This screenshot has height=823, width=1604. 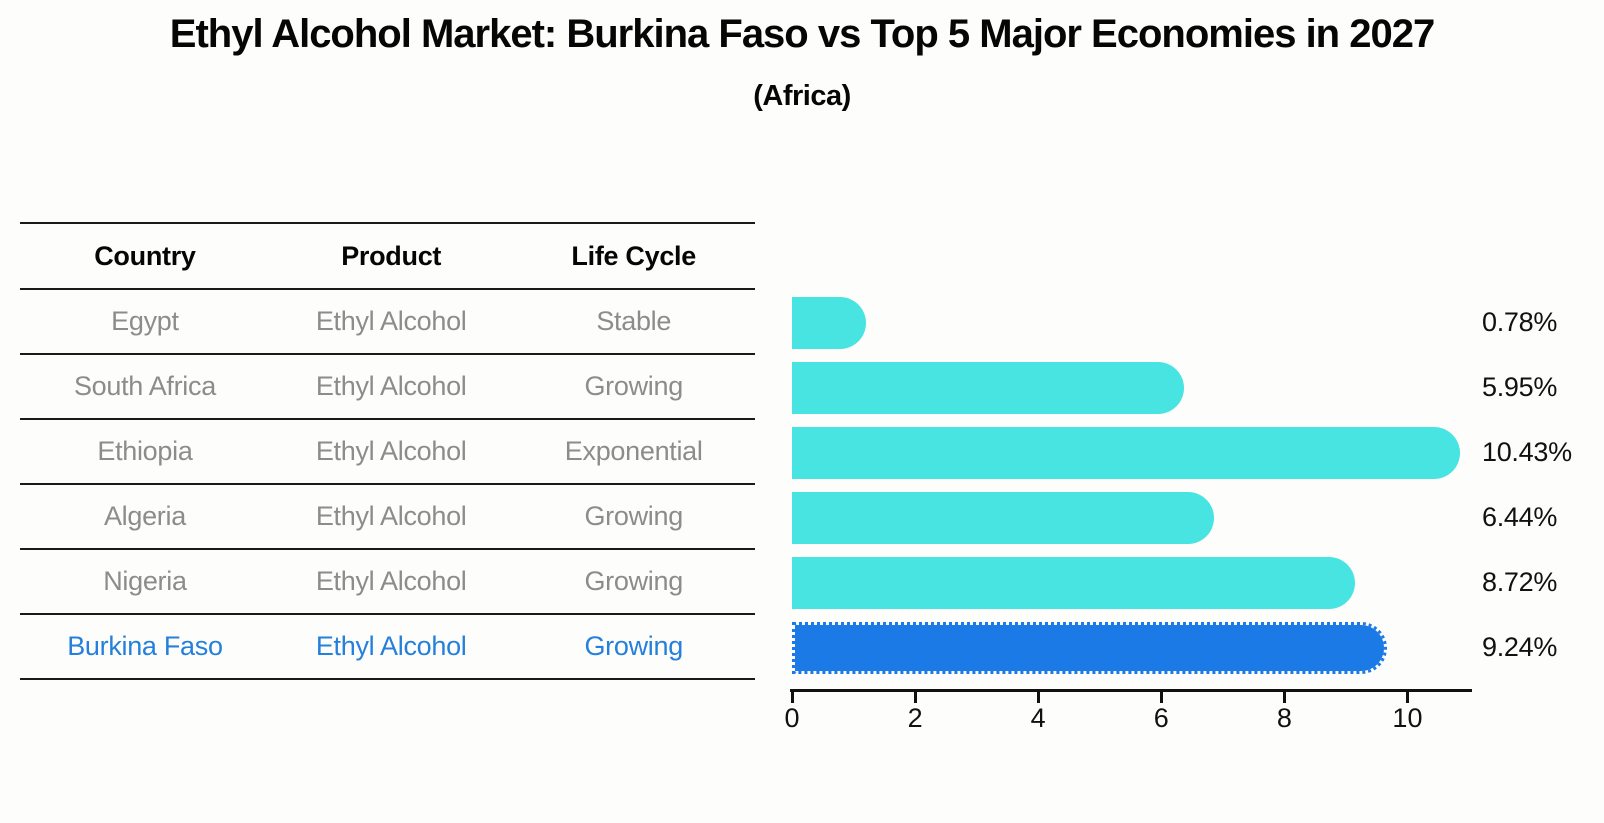 What do you see at coordinates (1131, 690) in the screenshot?
I see `x-axis-line` at bounding box center [1131, 690].